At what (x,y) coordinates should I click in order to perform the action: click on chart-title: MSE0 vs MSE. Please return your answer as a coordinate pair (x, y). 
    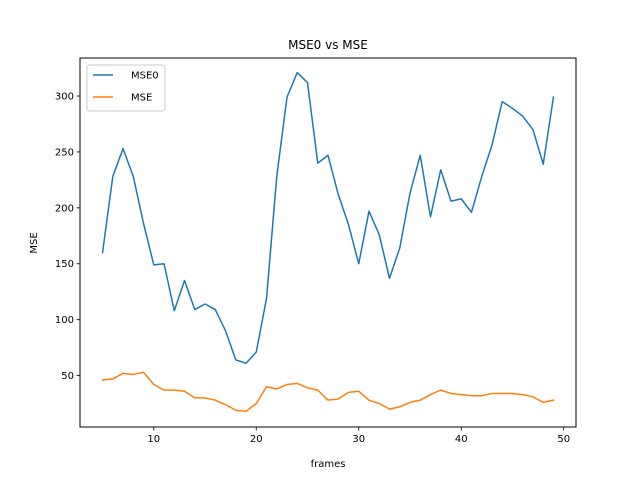
    Looking at the image, I should click on (328, 45).